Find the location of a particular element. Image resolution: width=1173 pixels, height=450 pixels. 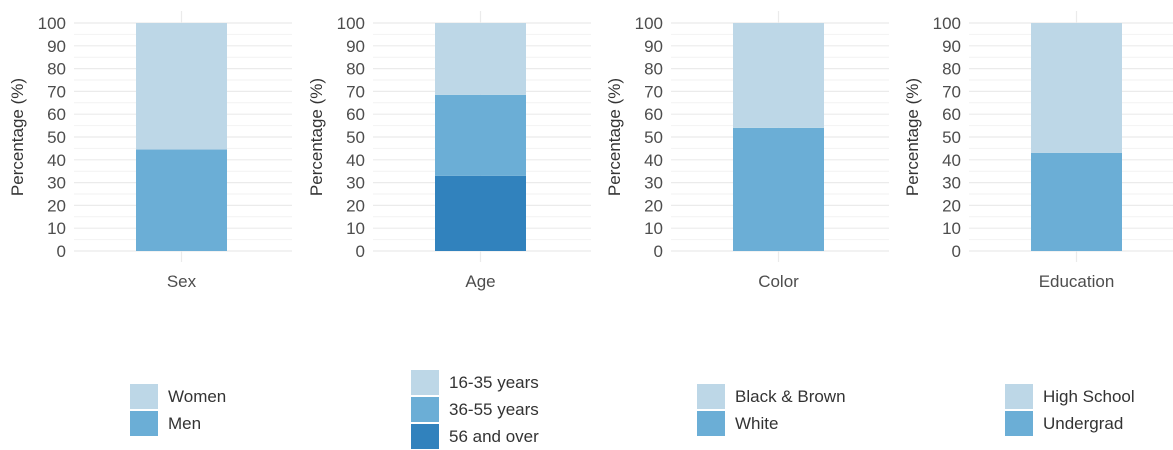

legend-item-16-35: 16-35 years is located at coordinates (475, 382).